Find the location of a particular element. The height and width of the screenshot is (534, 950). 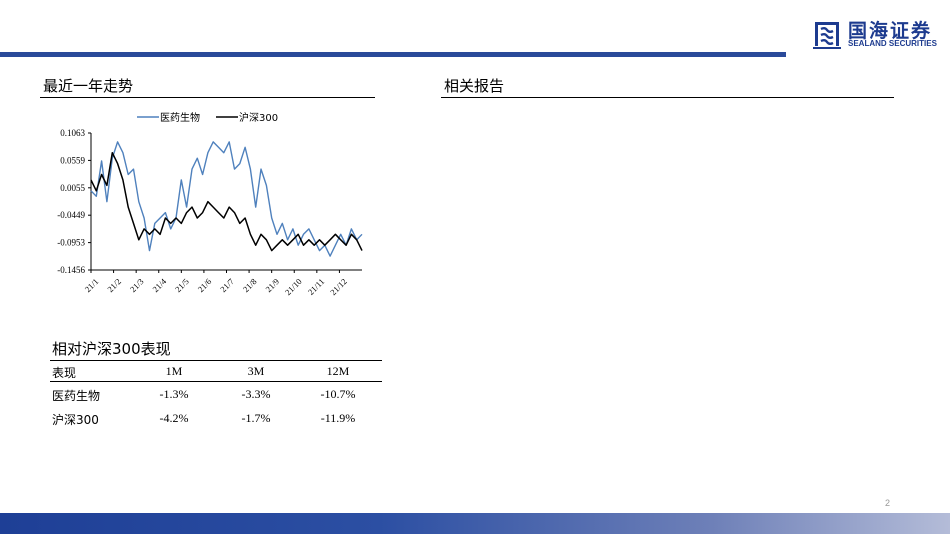

trend-title: 最近一年走势 is located at coordinates (88, 86).